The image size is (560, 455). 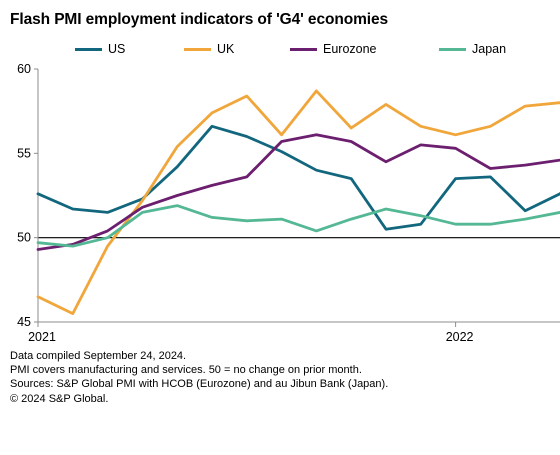 What do you see at coordinates (88, 49) in the screenshot?
I see `legend-swatch-us` at bounding box center [88, 49].